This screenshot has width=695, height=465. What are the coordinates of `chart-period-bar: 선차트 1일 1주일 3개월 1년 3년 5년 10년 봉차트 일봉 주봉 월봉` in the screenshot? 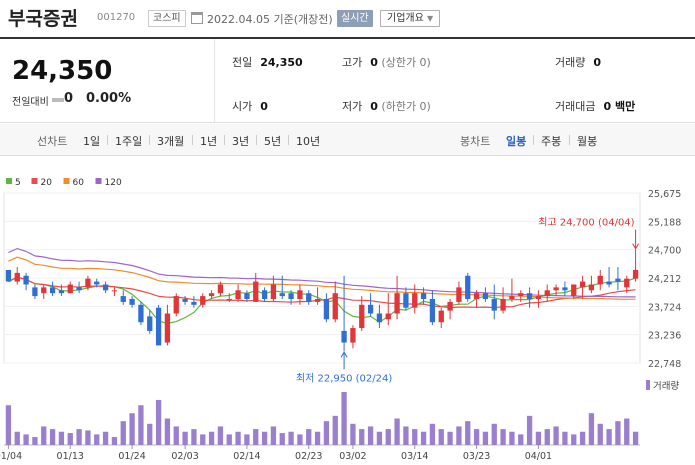 It's located at (347, 140).